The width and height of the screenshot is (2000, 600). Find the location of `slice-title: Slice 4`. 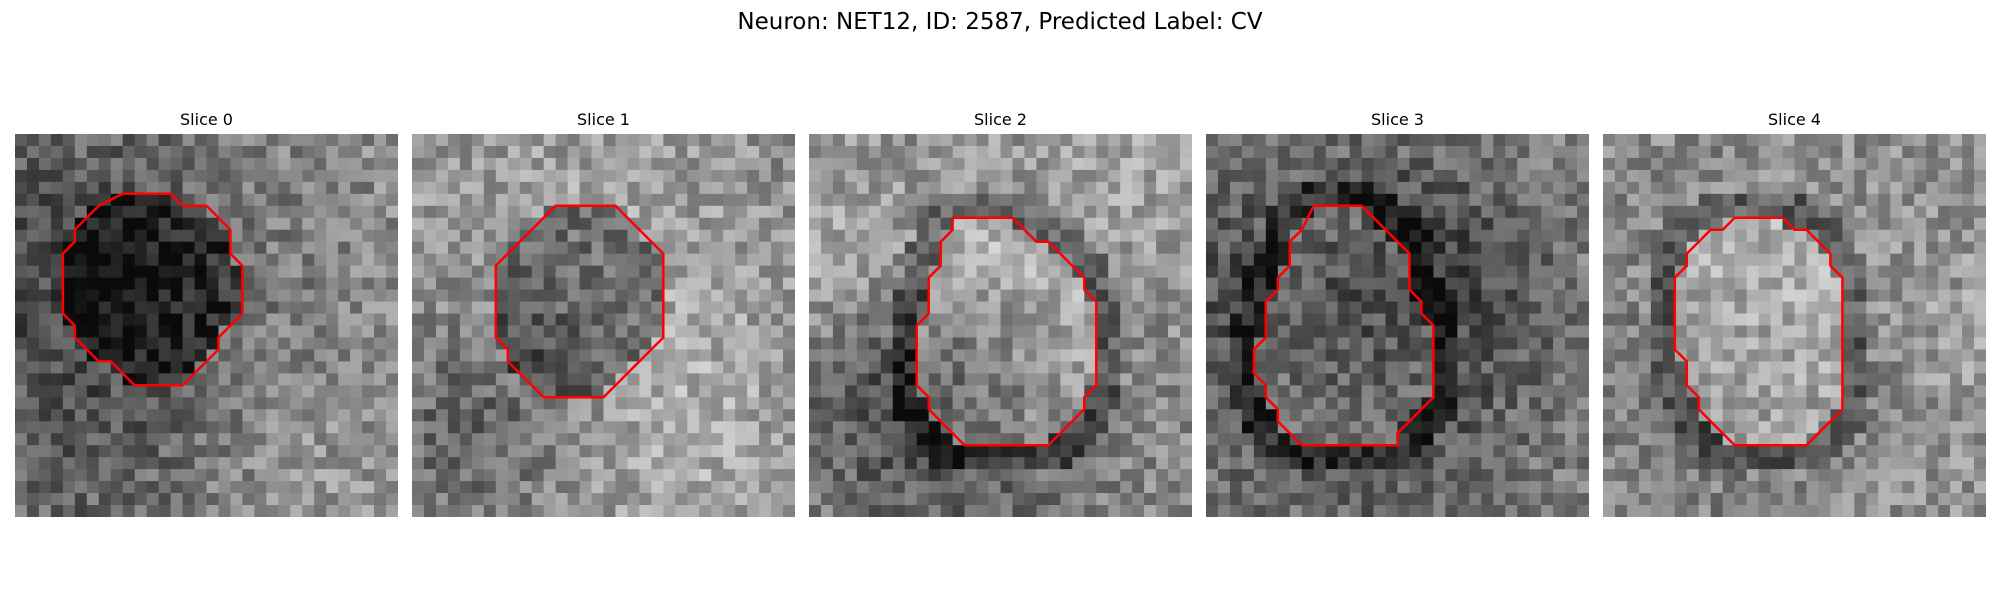

slice-title: Slice 4 is located at coordinates (1794, 119).